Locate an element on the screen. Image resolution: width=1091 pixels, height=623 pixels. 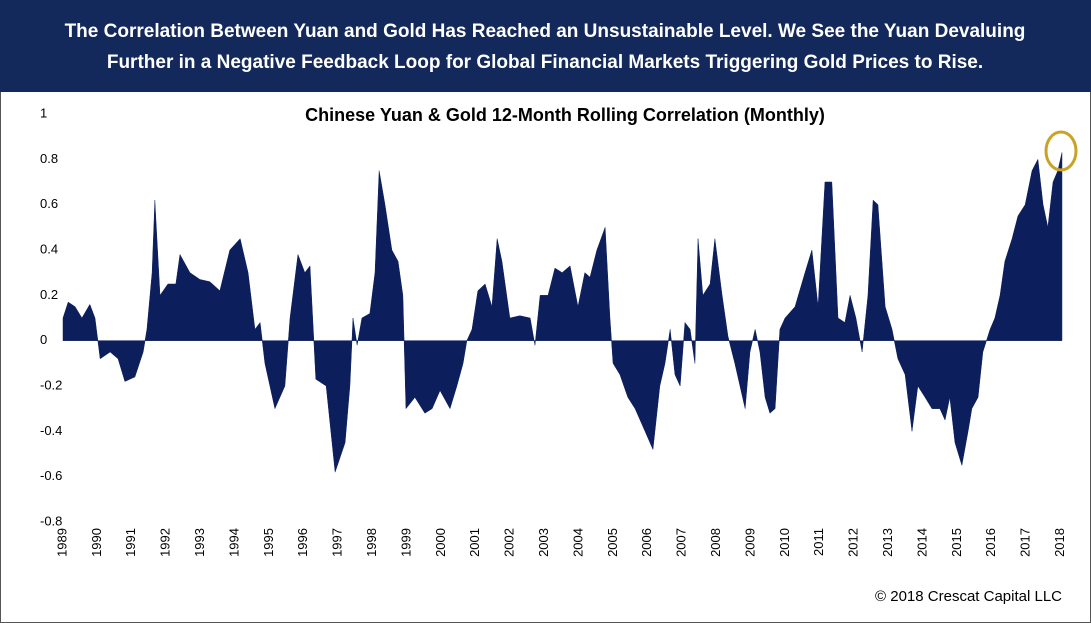
y-tick-label: -0.6 is located at coordinates (51, 475).